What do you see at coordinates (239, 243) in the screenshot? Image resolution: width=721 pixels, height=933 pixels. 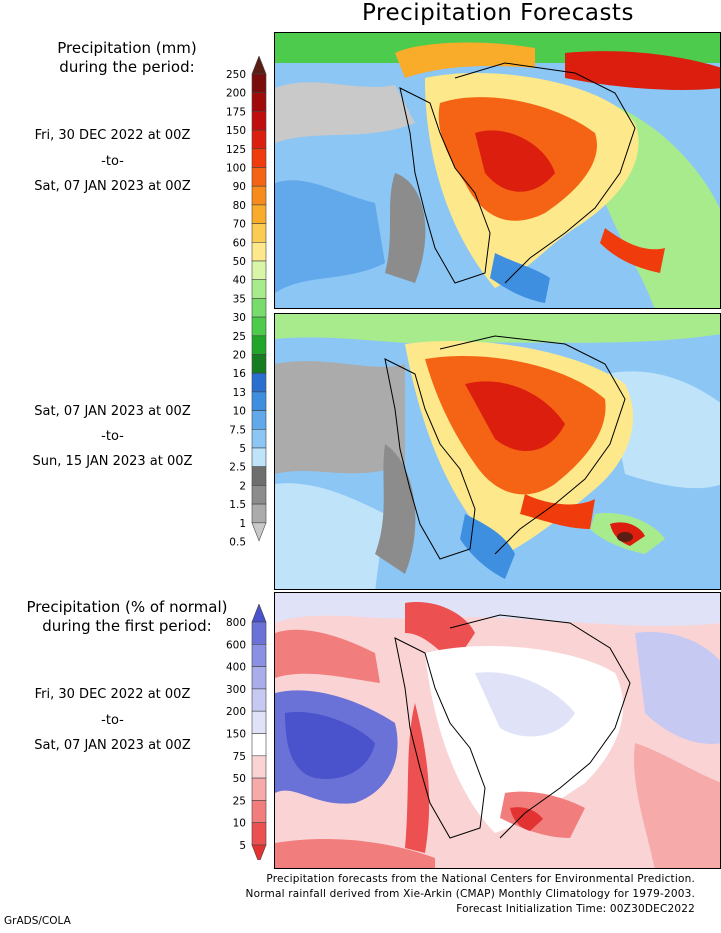 I see `colorbar-tick-label: 60` at bounding box center [239, 243].